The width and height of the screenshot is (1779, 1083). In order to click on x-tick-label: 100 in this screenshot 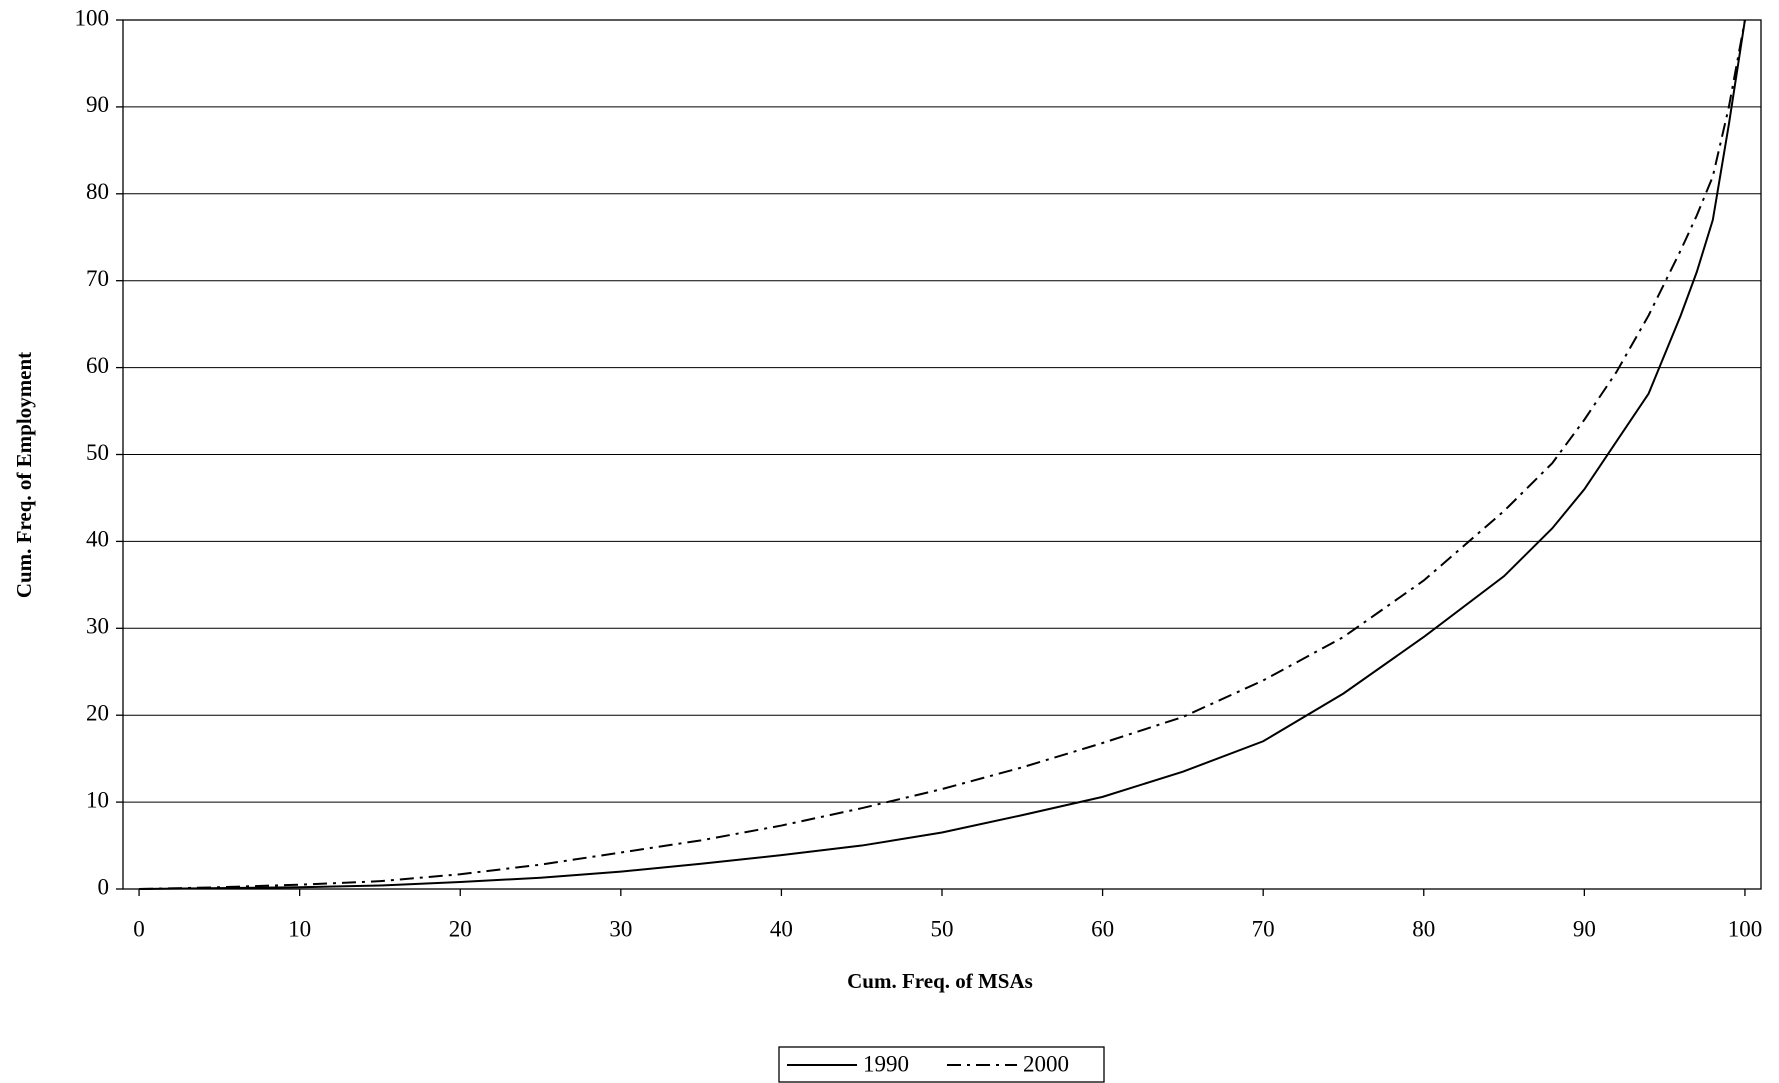, I will do `click(1745, 928)`.